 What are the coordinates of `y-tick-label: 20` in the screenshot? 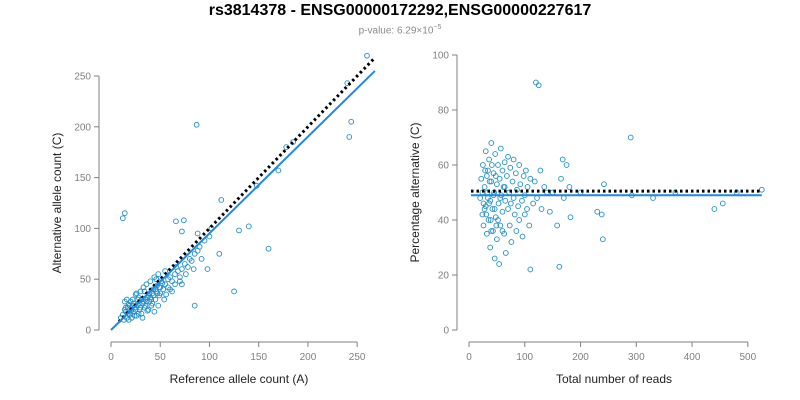 It's located at (444, 276).